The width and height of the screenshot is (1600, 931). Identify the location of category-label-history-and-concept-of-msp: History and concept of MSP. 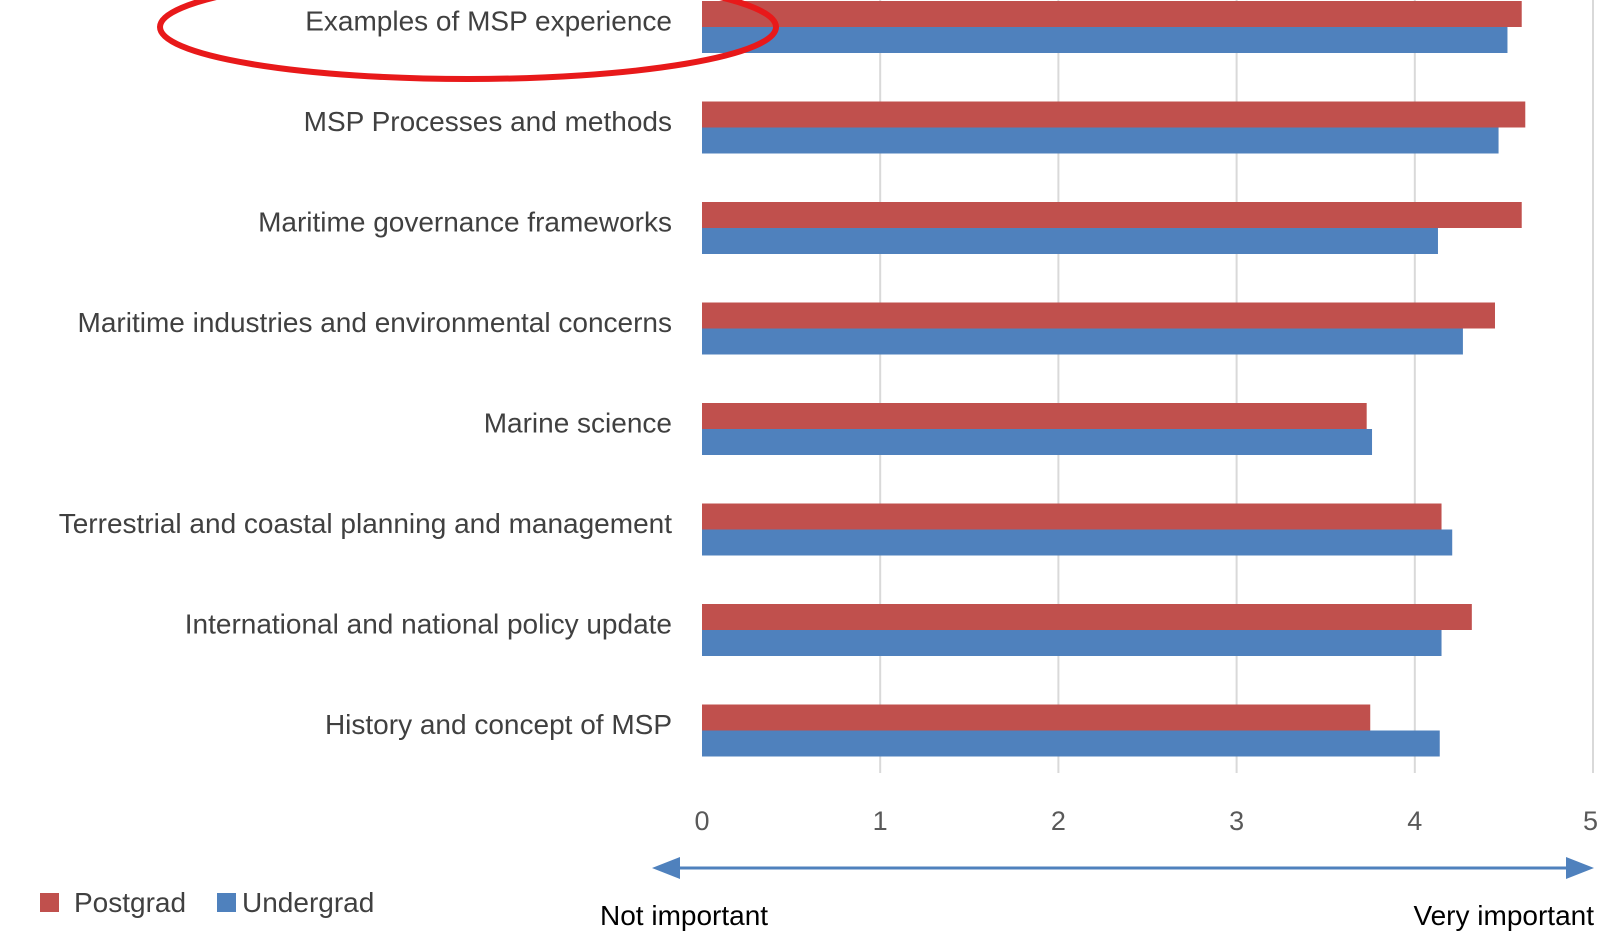
(498, 724).